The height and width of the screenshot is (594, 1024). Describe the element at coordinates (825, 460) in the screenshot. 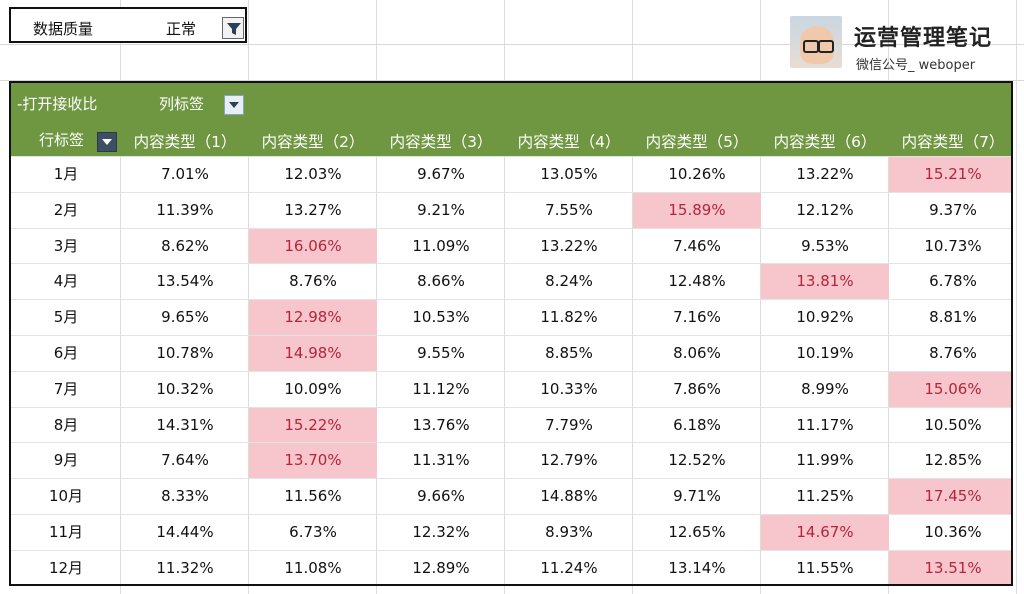

I see `value-cell: 11.99%` at that location.